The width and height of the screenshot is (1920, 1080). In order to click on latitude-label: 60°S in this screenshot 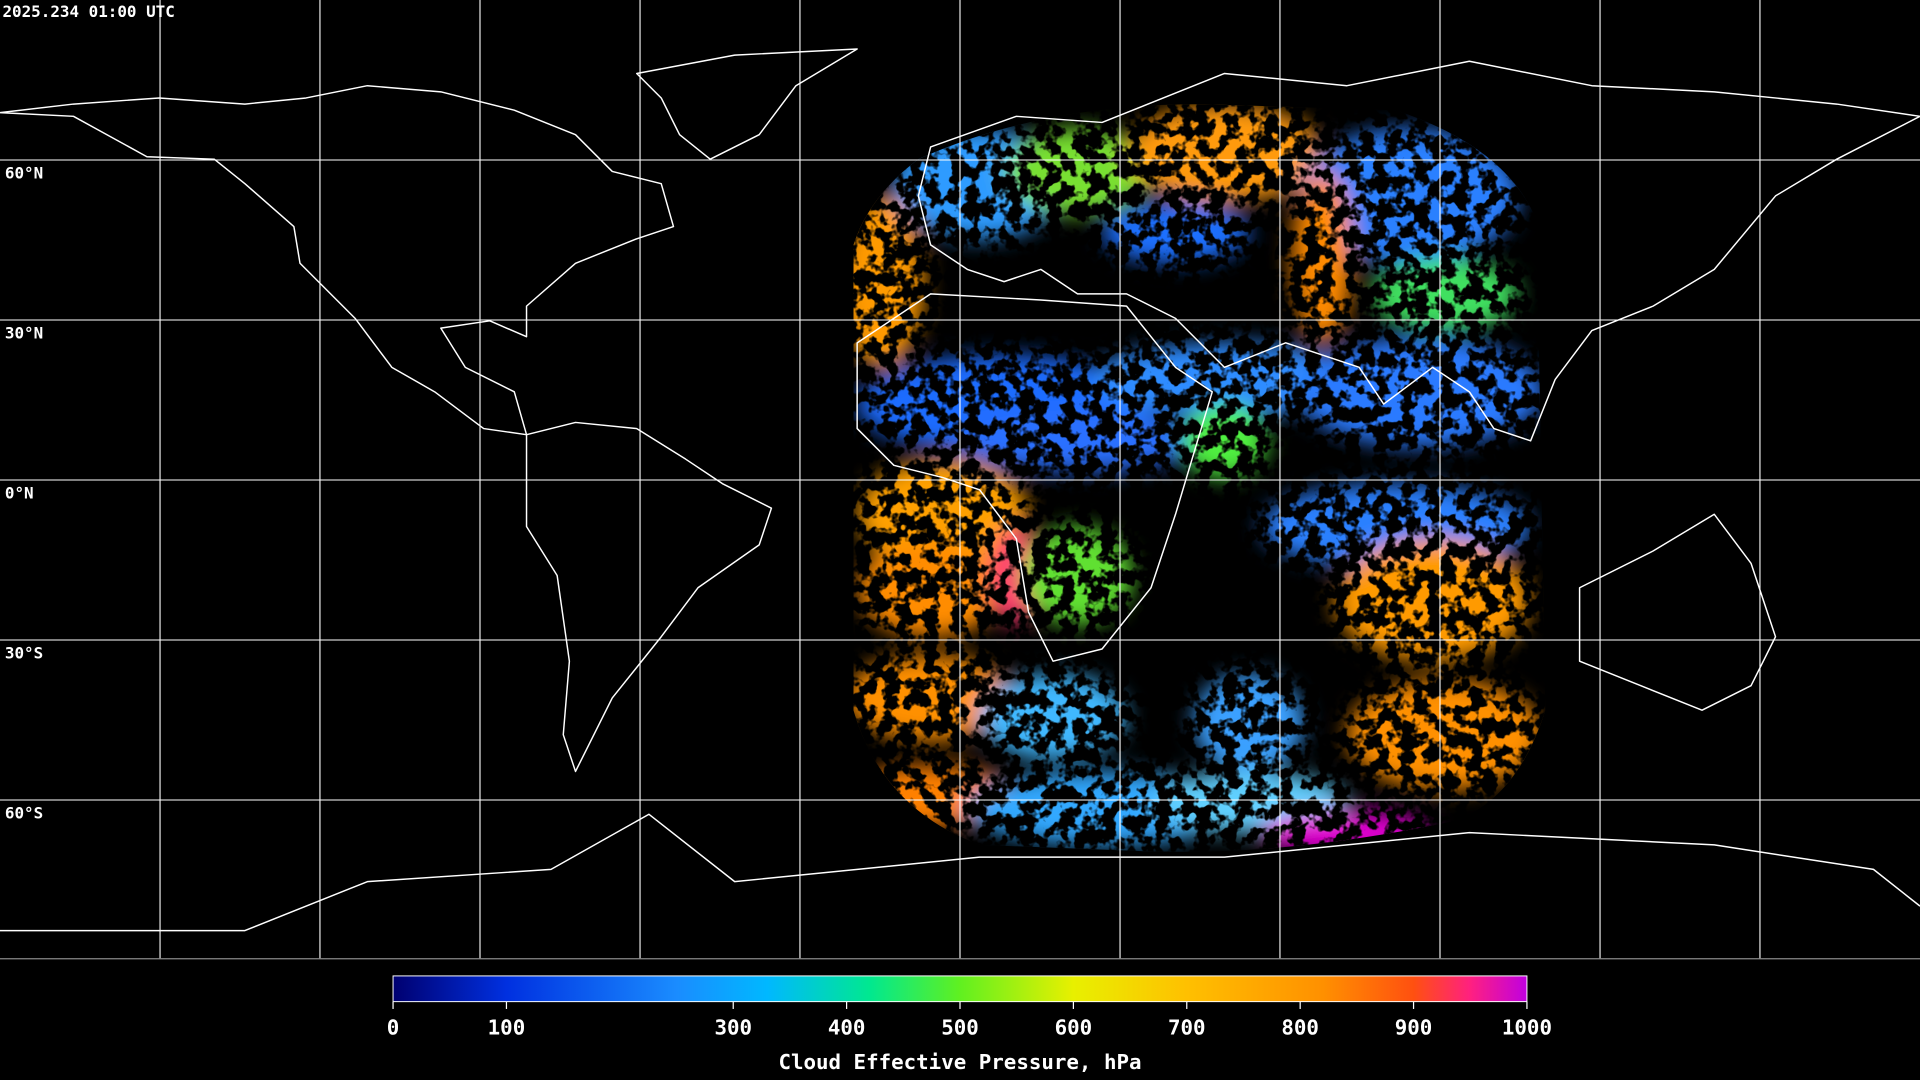, I will do `click(24, 812)`.